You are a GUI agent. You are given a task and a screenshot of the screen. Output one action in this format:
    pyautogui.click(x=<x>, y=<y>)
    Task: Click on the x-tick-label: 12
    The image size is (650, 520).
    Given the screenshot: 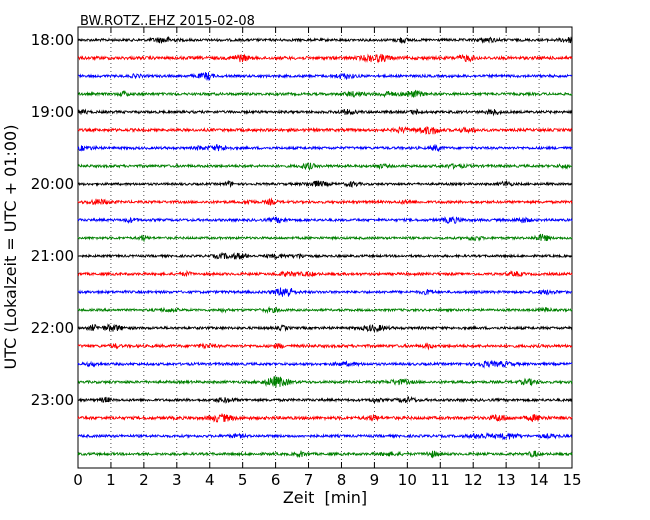 What is the action you would take?
    pyautogui.click(x=473, y=480)
    